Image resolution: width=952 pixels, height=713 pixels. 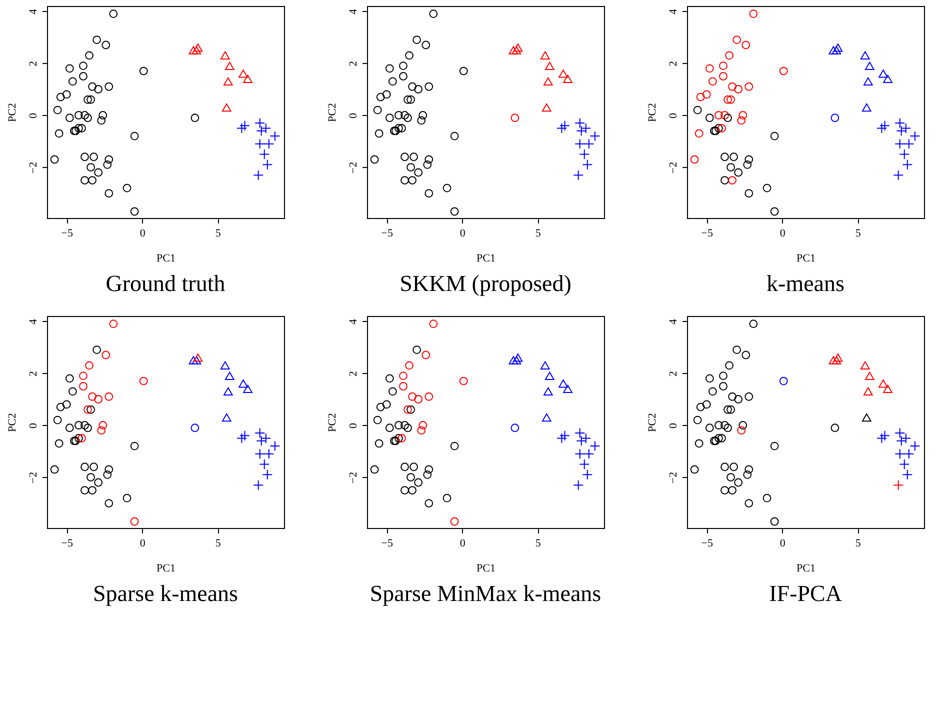 What do you see at coordinates (674, 373) in the screenshot?
I see `y-tick-label: 2` at bounding box center [674, 373].